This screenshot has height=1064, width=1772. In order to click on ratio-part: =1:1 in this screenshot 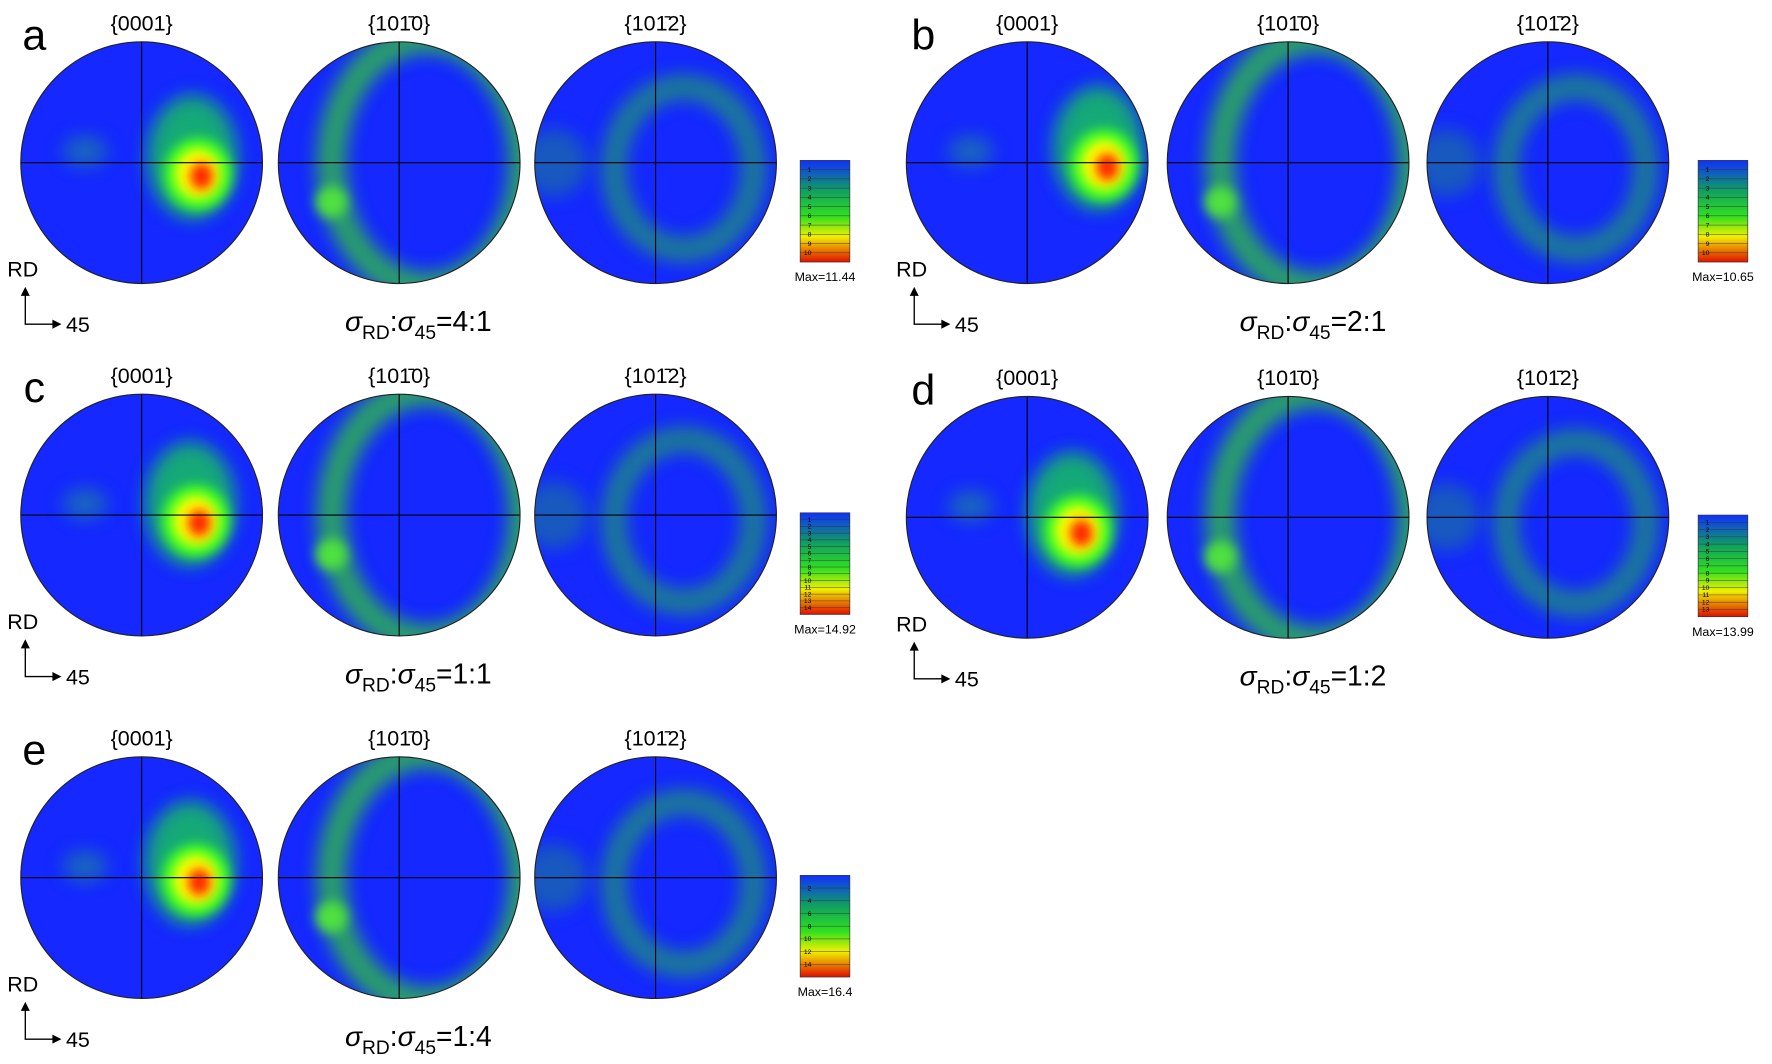, I will do `click(464, 673)`.